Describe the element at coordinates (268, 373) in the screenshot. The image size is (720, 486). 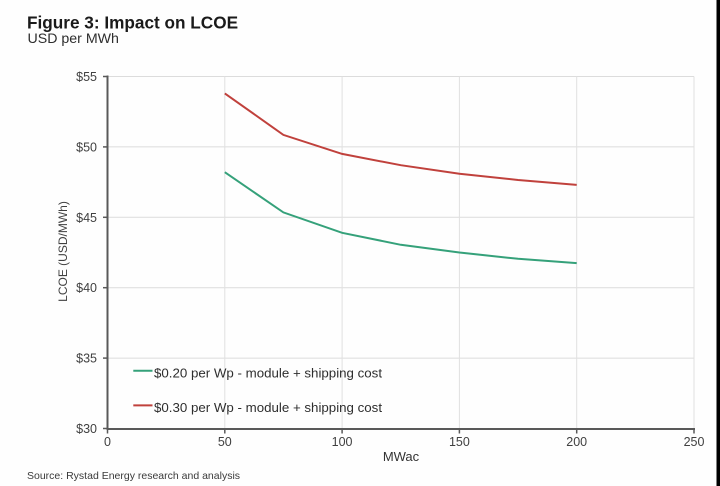
I see `svg-text:$0.20 per Wp - module + shippi: $0.20 per Wp - module + shipping cost` at that location.